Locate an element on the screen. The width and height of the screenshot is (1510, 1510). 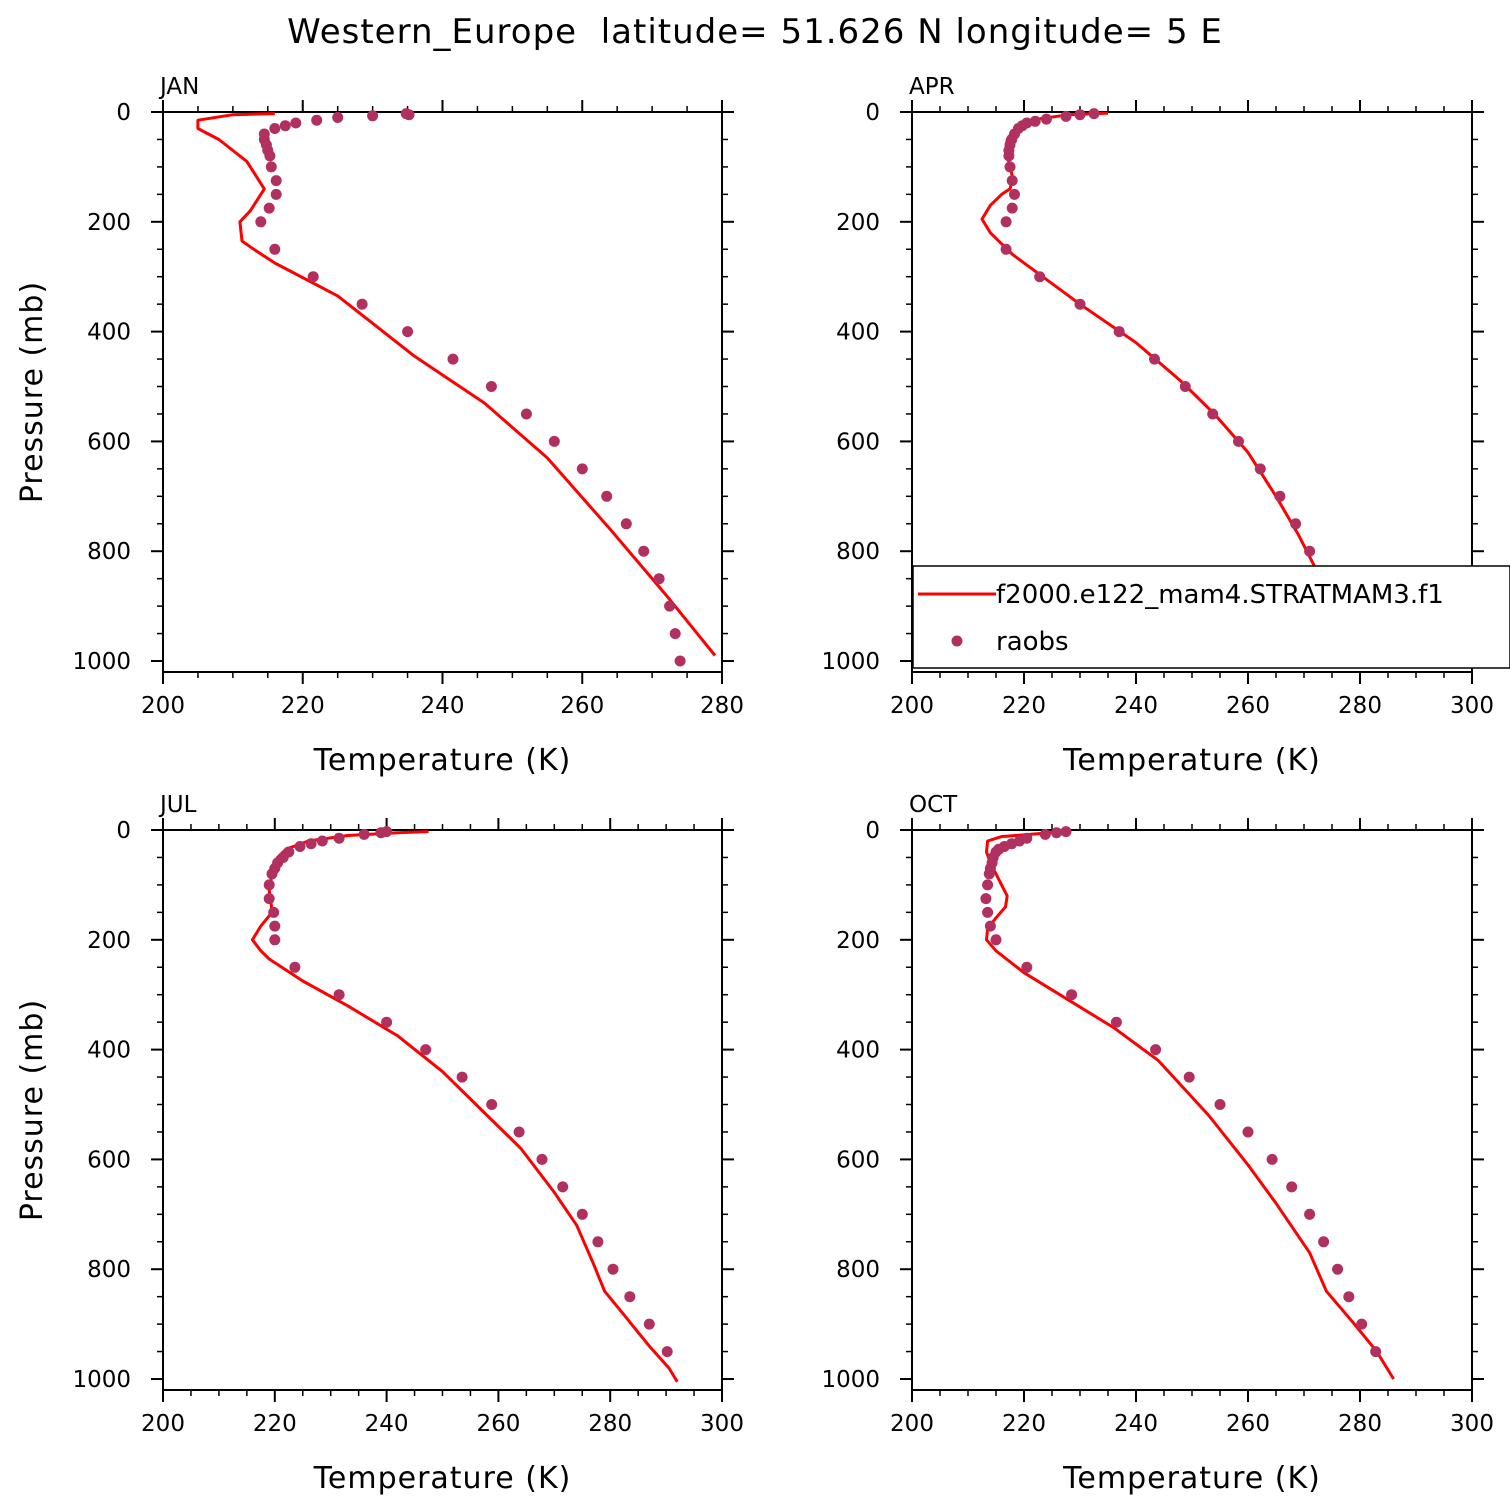
legend-box is located at coordinates (1211, 617).